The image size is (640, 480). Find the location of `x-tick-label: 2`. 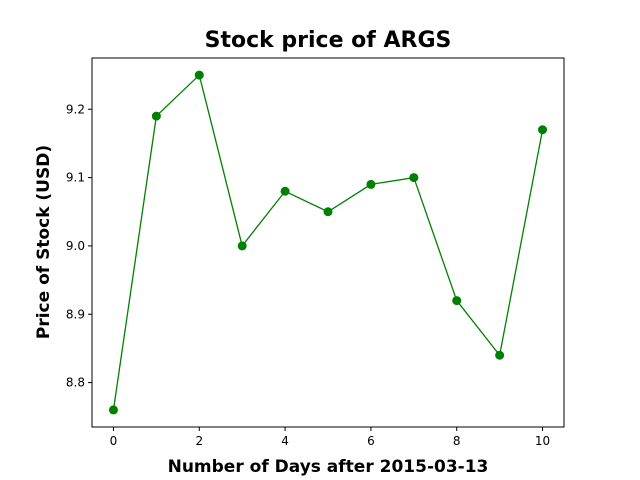

x-tick-label: 2 is located at coordinates (199, 441).